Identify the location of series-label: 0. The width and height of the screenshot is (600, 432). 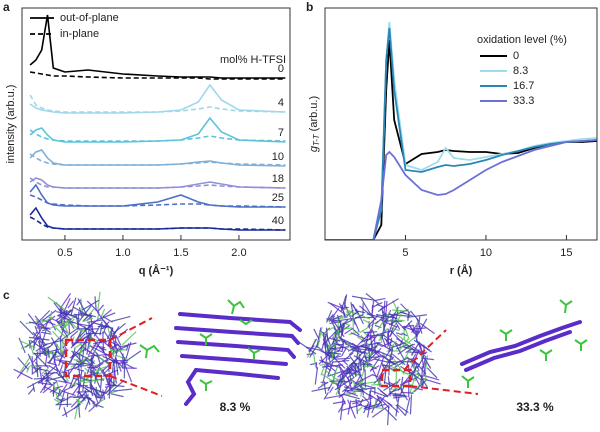
(281, 69).